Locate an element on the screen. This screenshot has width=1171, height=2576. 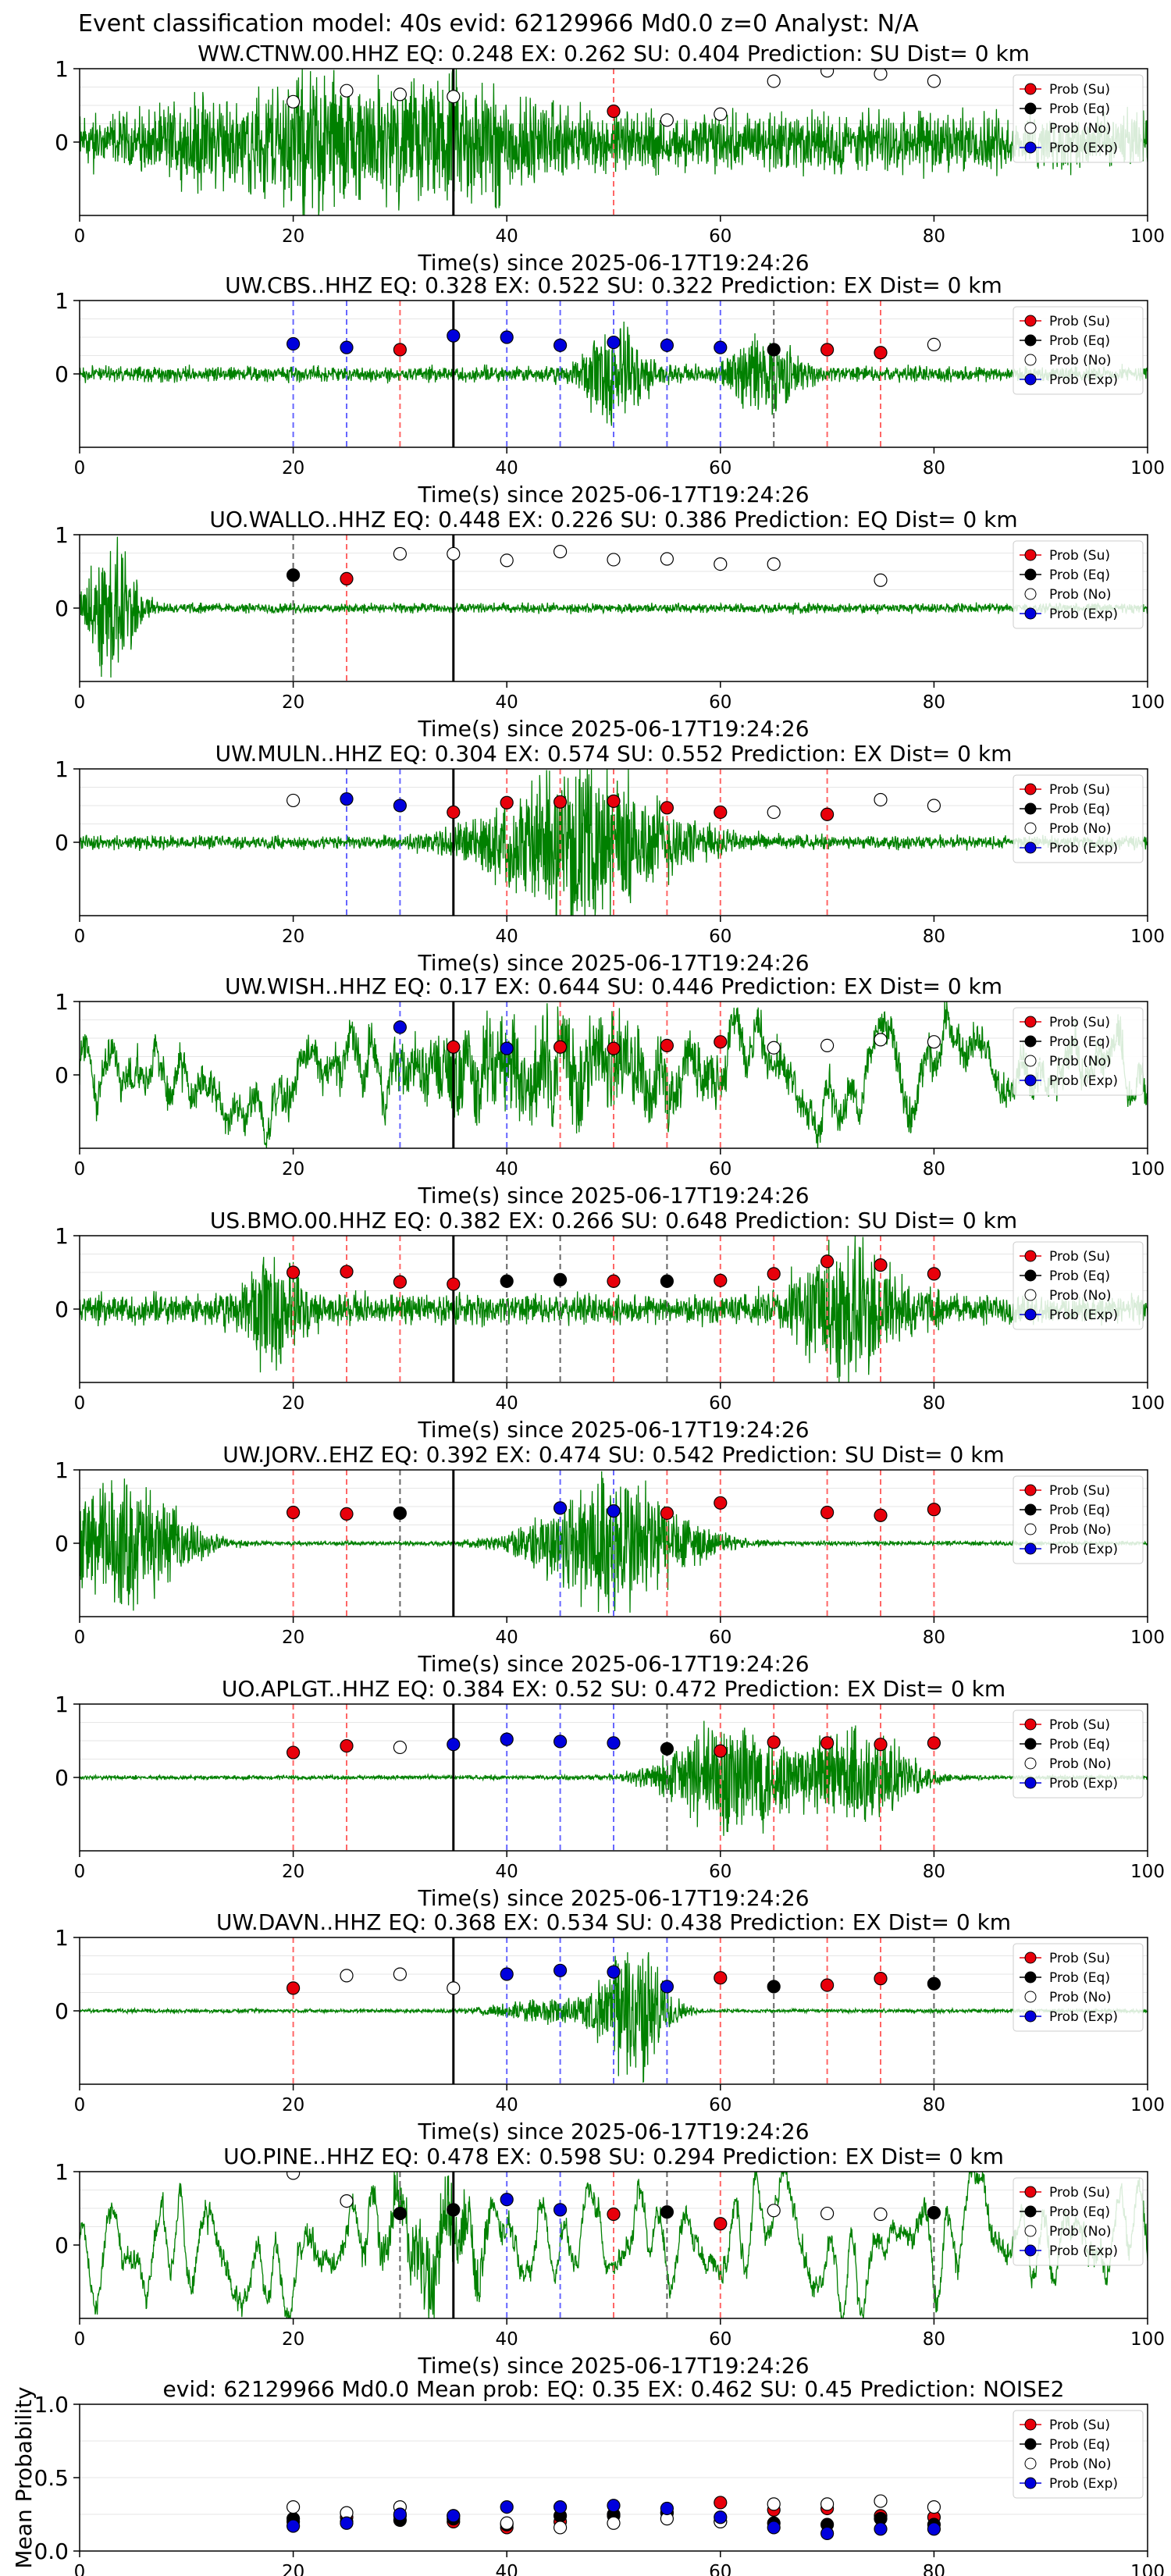
legend-box is located at coordinates (1078, 818).